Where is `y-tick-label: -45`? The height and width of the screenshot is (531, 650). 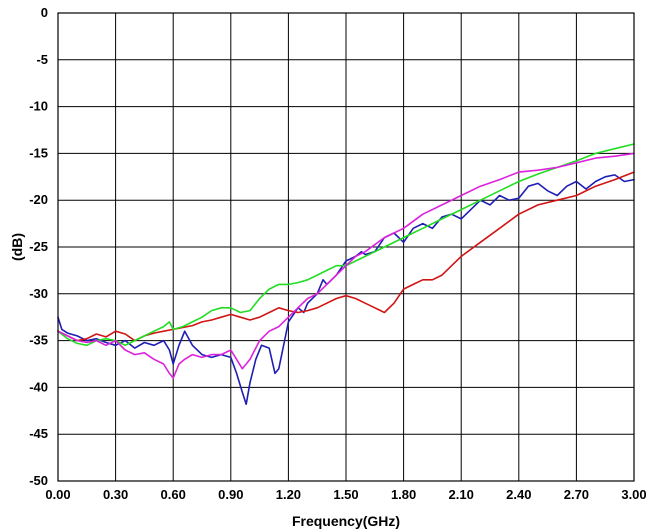
y-tick-label: -45 is located at coordinates (38, 433).